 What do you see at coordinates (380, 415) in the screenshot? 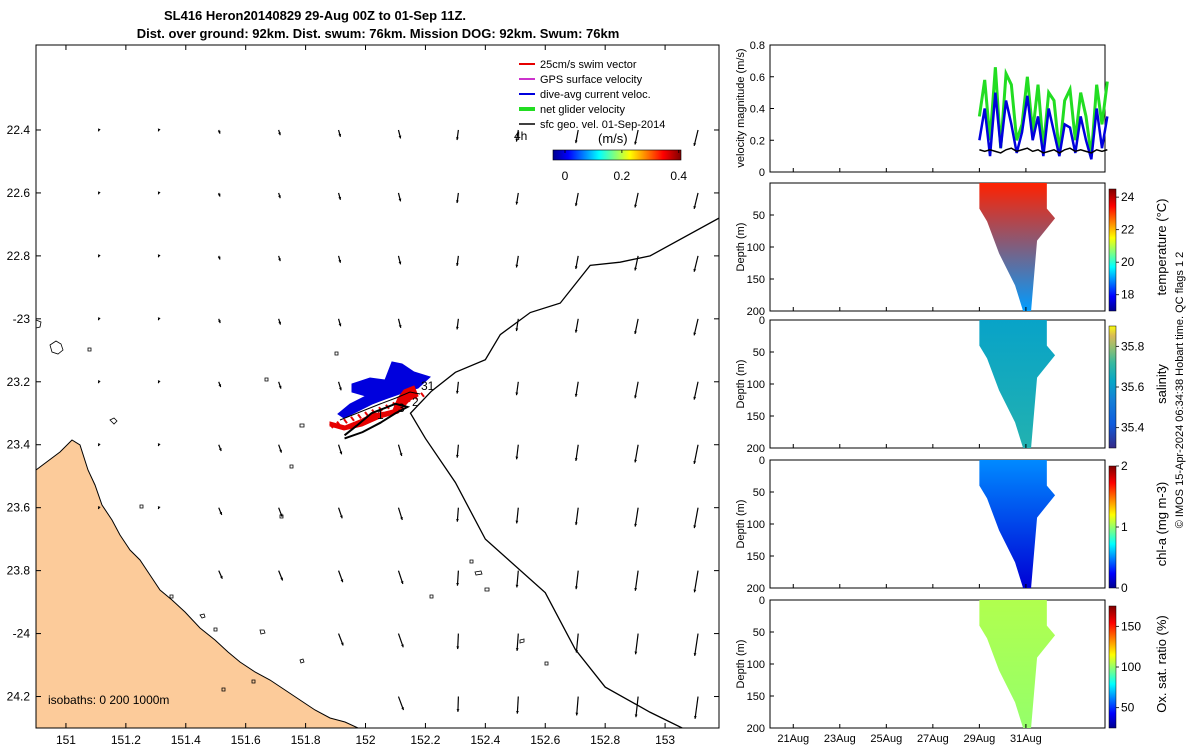
I see `track-label: 1` at bounding box center [380, 415].